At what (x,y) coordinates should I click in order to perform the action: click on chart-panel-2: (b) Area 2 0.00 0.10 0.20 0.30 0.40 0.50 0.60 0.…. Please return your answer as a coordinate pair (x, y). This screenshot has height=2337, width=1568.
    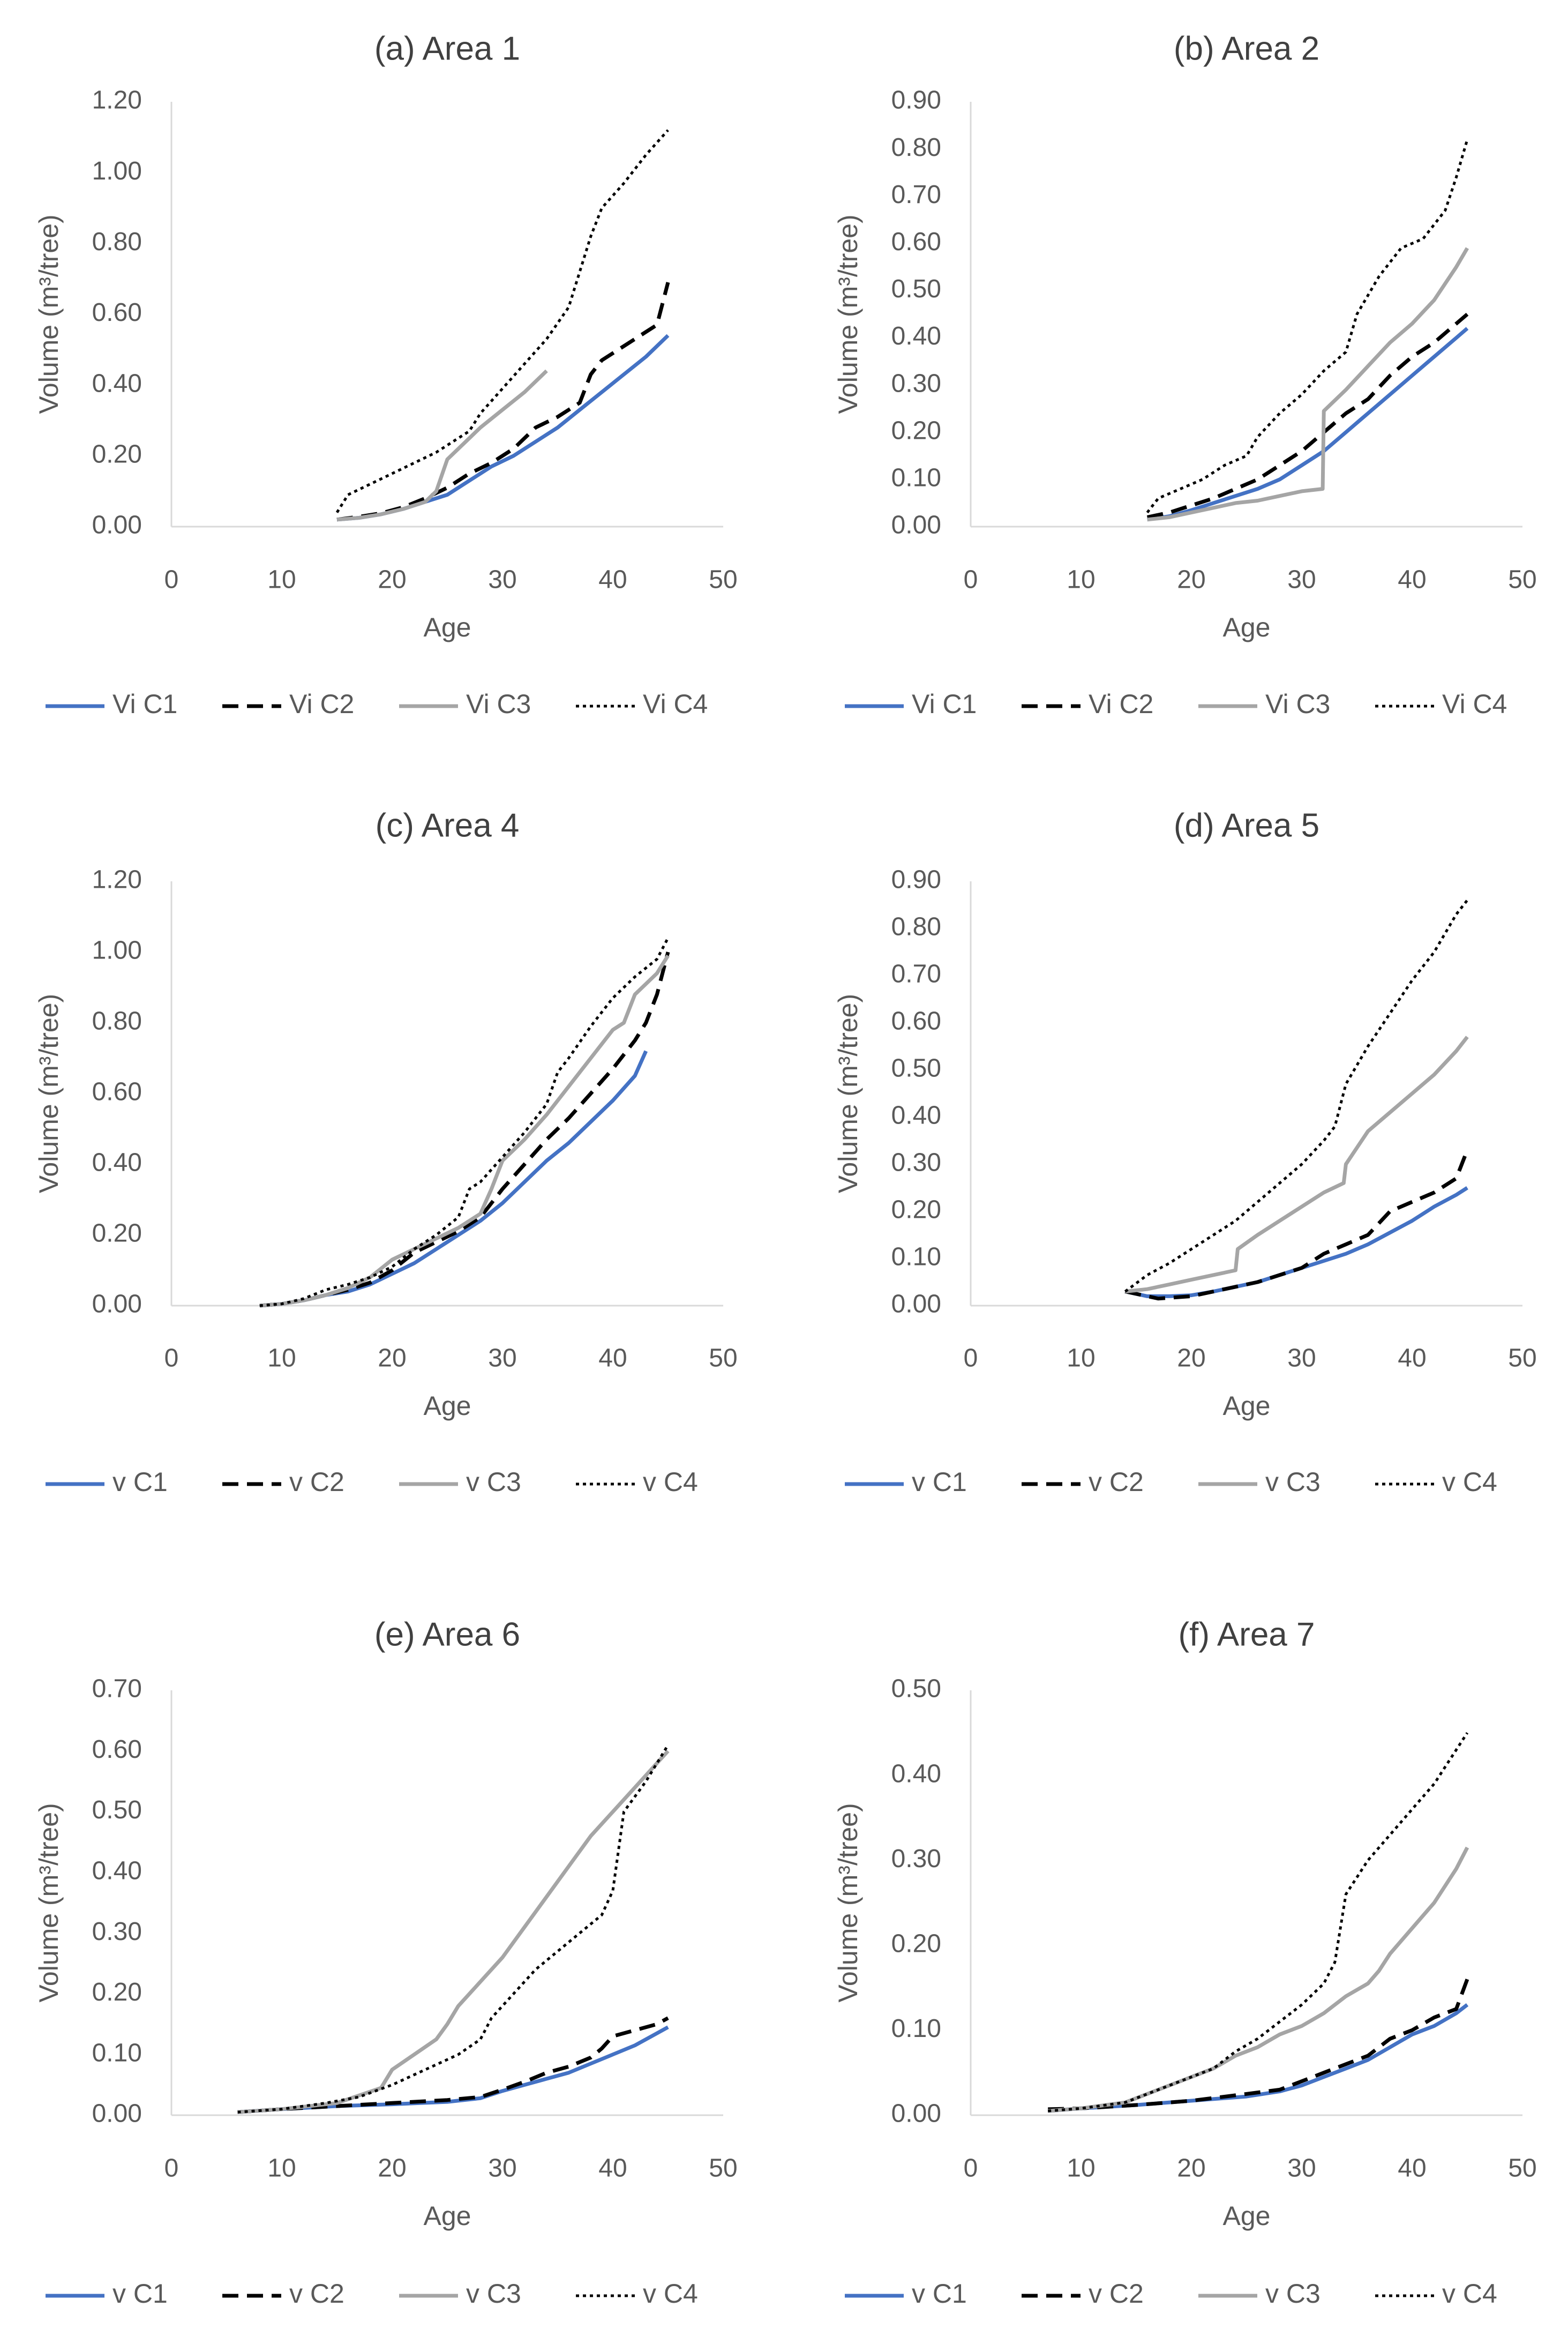
    Looking at the image, I should click on (1184, 374).